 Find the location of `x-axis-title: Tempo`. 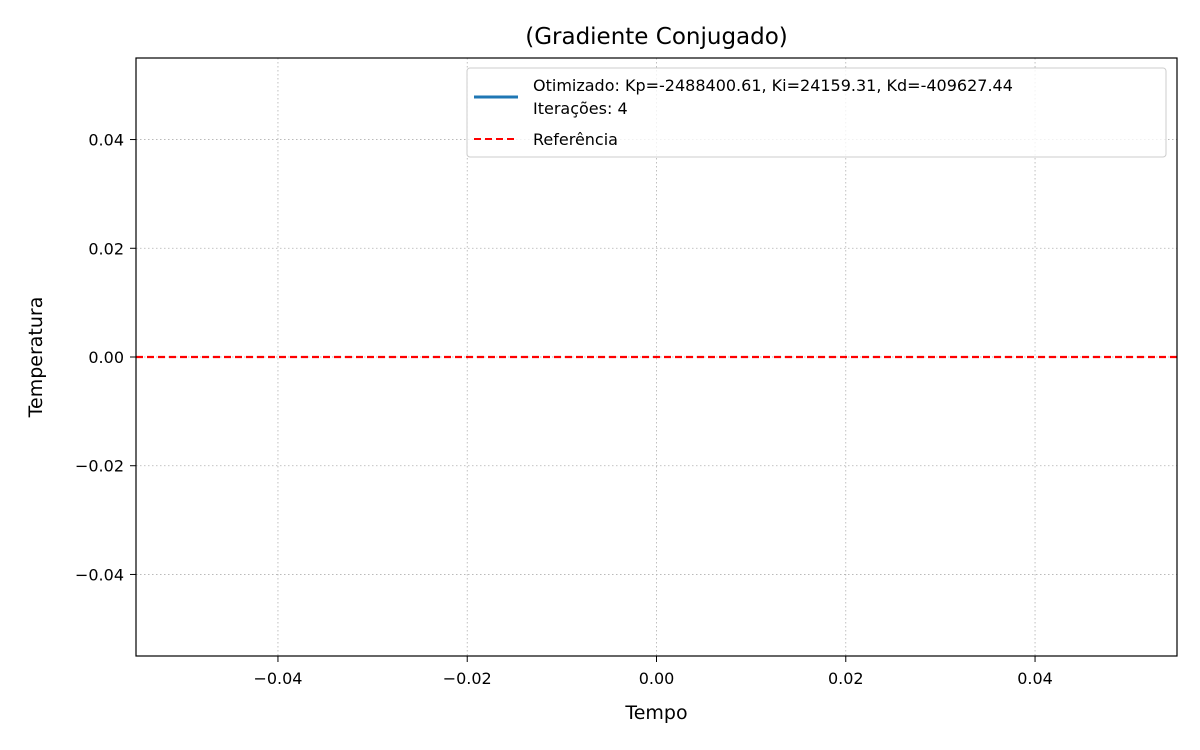

x-axis-title: Tempo is located at coordinates (655, 713).